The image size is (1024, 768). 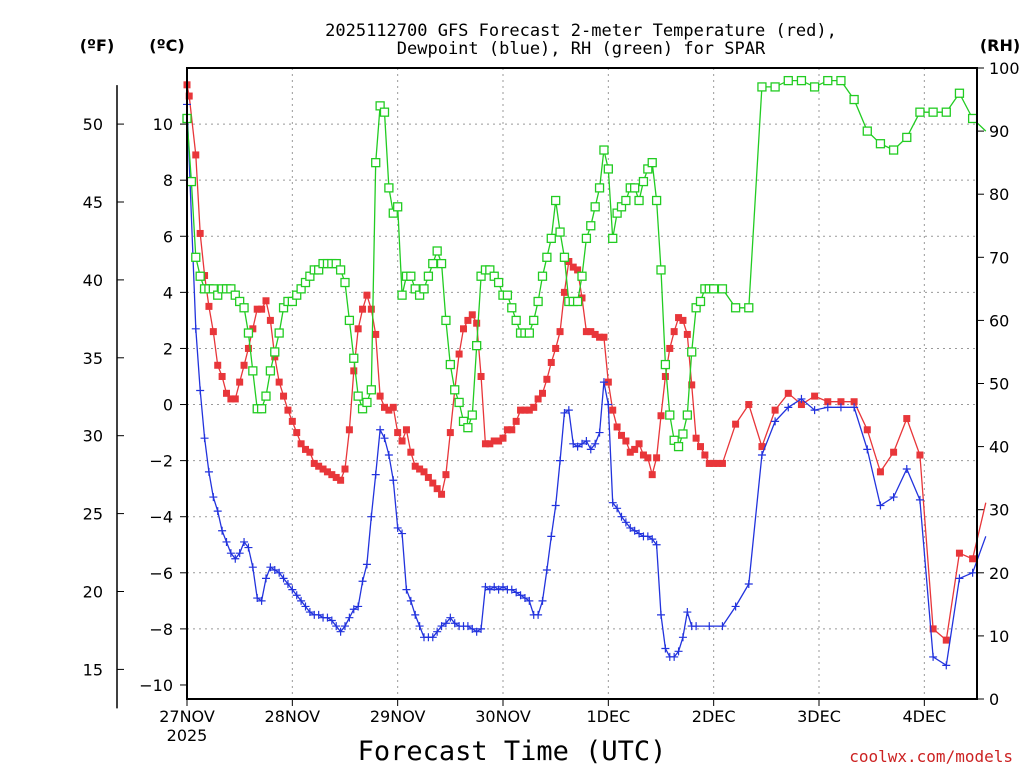 I want to click on rh-tick-label: 40, so click(x=999, y=447).